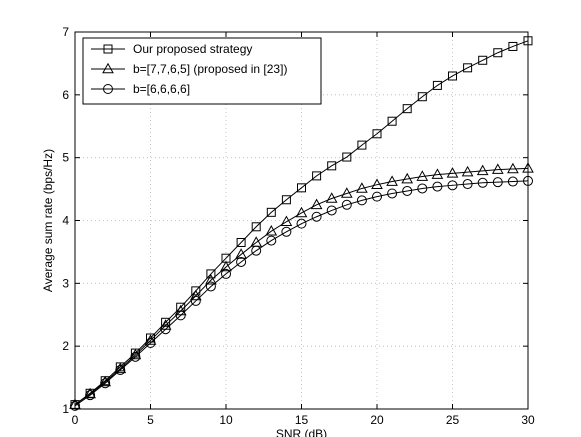 The image size is (581, 437). I want to click on legend-entry-2: b=[6,6,6,6], so click(140, 89).